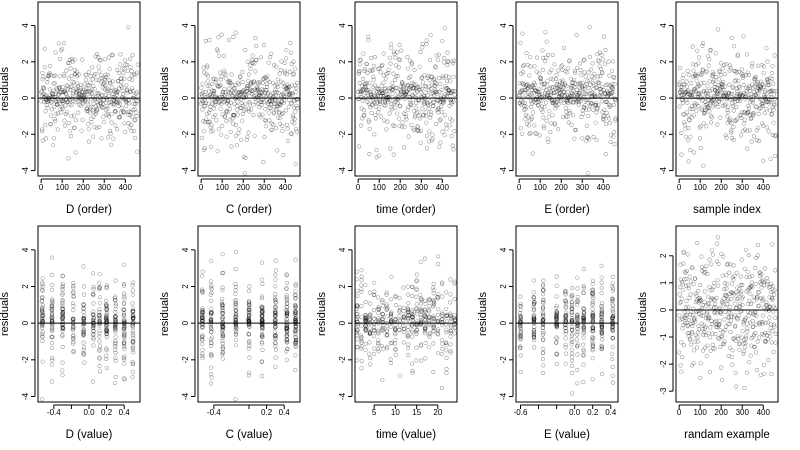 The width and height of the screenshot is (800, 450). What do you see at coordinates (342, 61) in the screenshot?
I see `y-tick-label: 2` at bounding box center [342, 61].